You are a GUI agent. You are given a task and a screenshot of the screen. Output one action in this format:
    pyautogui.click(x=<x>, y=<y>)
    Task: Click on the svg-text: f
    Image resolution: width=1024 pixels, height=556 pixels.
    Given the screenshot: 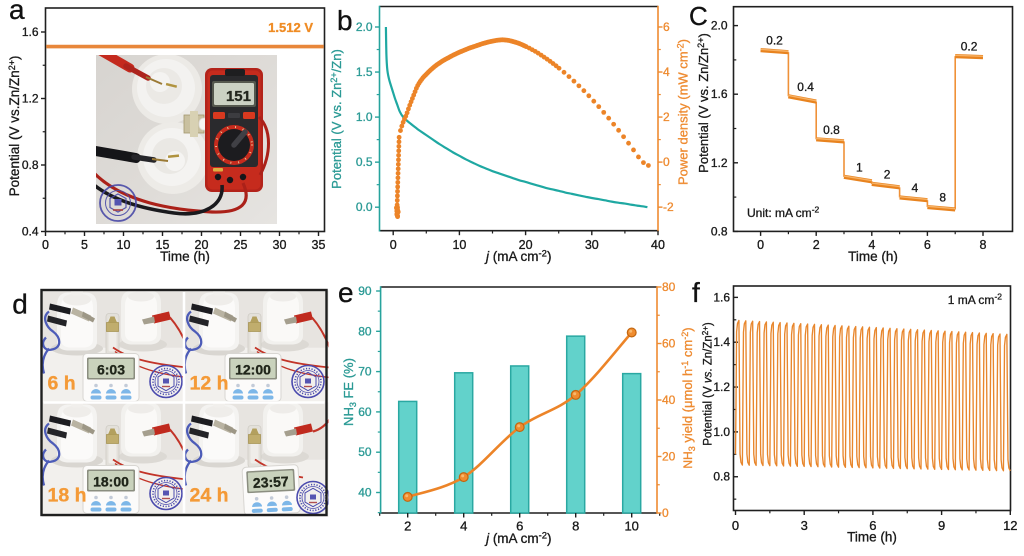 What is the action you would take?
    pyautogui.click(x=696, y=292)
    